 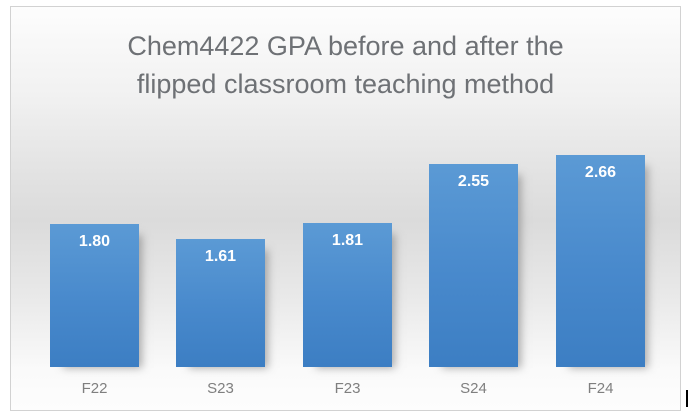 What do you see at coordinates (220, 388) in the screenshot?
I see `category-label-S23: S23` at bounding box center [220, 388].